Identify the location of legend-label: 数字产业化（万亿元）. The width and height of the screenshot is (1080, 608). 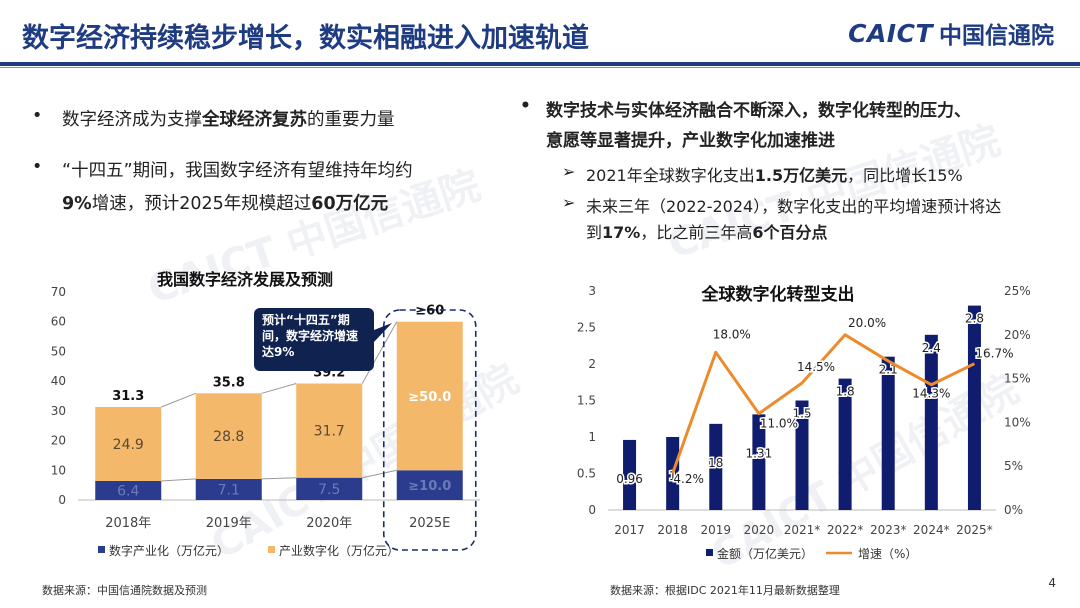
(169, 550).